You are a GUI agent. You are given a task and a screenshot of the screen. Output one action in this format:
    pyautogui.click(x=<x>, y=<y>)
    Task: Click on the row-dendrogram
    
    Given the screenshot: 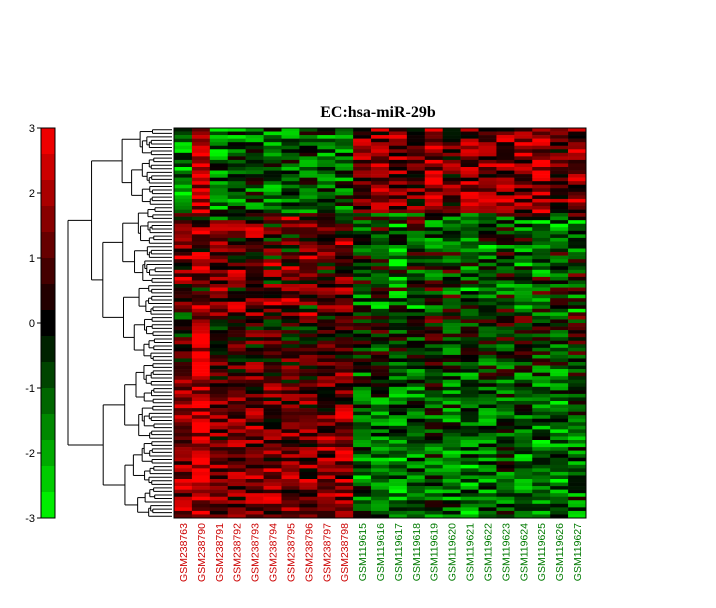 What is the action you would take?
    pyautogui.click(x=119, y=323)
    